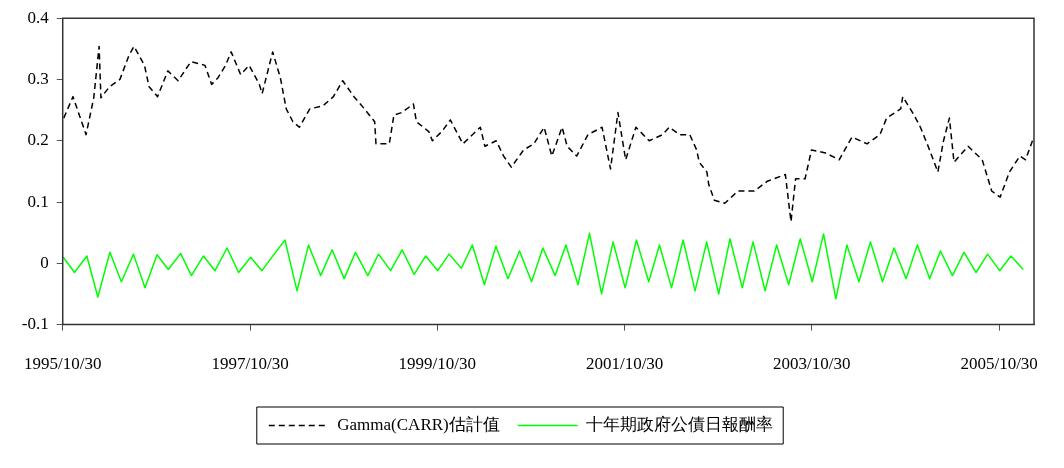 The width and height of the screenshot is (1064, 468). I want to click on y-tick-label: -0.1, so click(35, 324).